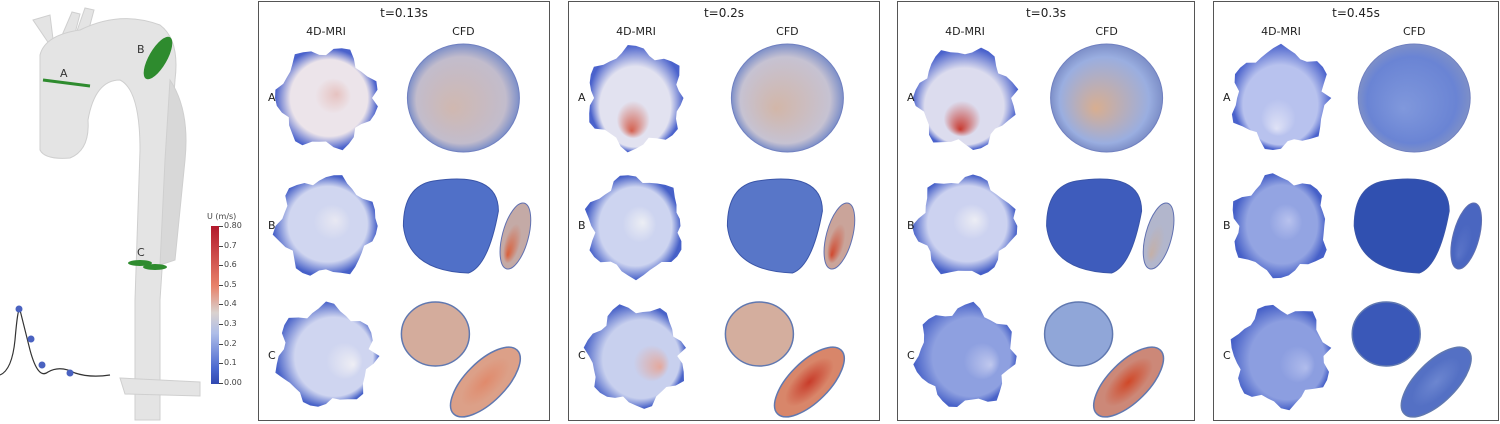  What do you see at coordinates (160, 387) in the screenshot?
I see `iliac-branch` at bounding box center [160, 387].